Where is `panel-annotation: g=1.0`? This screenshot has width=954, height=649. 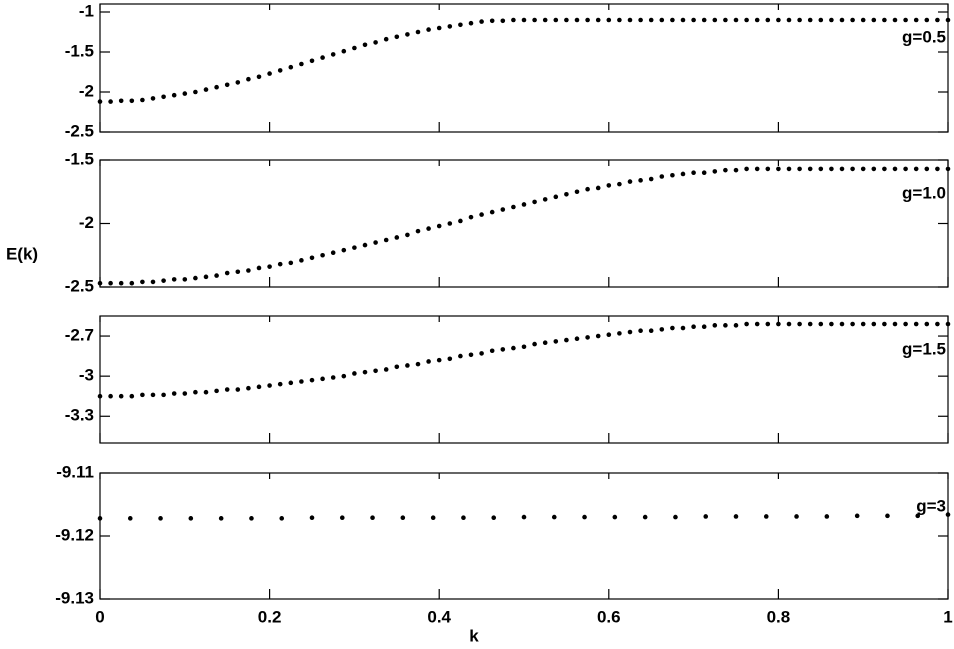
panel-annotation: g=1.0 is located at coordinates (924, 192).